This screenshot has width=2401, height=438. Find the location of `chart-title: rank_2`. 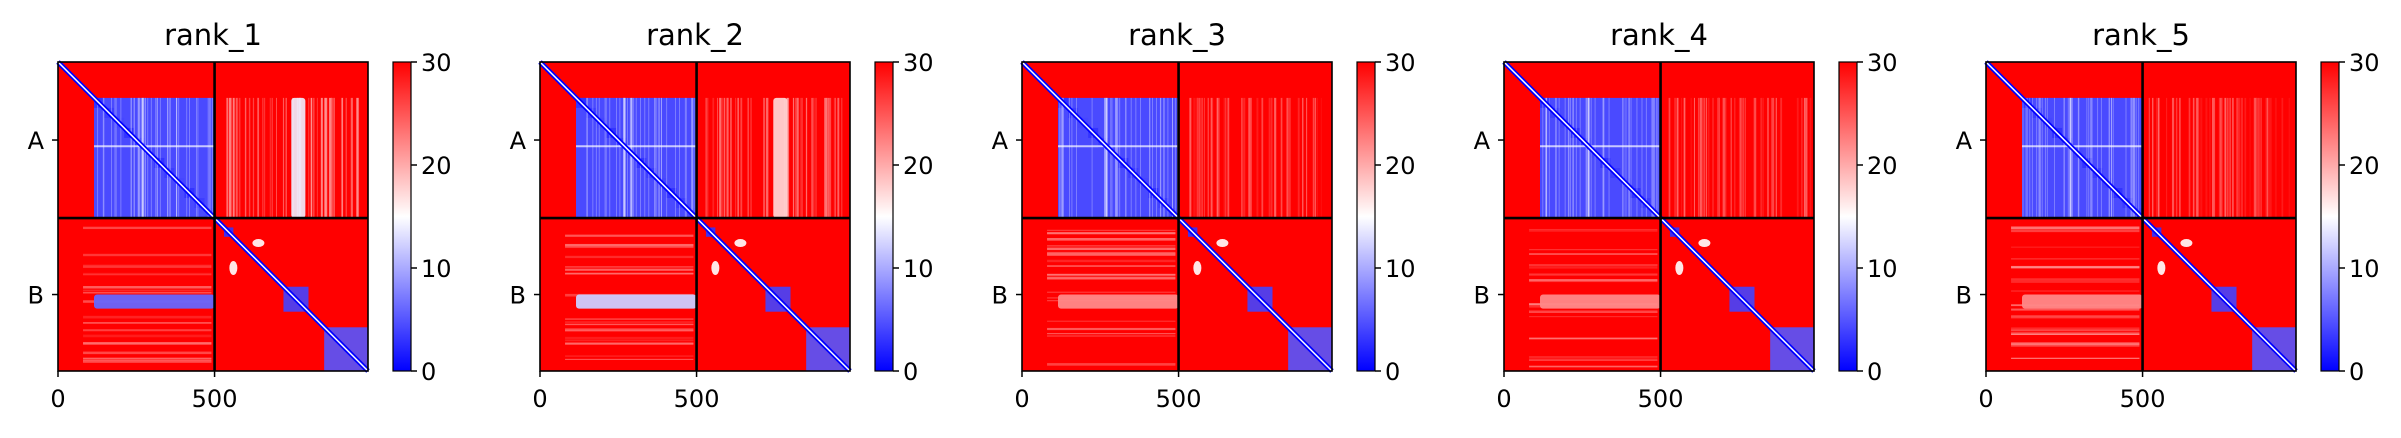

chart-title: rank_2 is located at coordinates (695, 35).